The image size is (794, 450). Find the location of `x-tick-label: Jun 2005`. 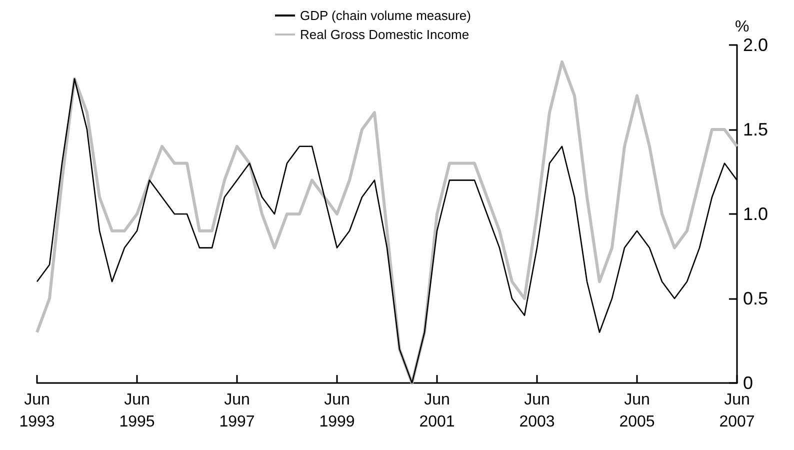

x-tick-label: Jun 2005 is located at coordinates (637, 411).